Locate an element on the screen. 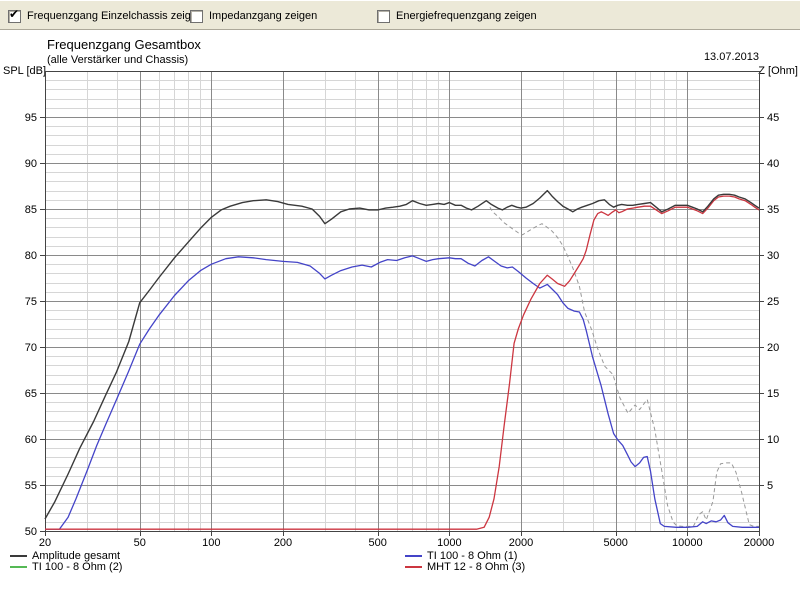  svg-text: 70 is located at coordinates (31, 348).